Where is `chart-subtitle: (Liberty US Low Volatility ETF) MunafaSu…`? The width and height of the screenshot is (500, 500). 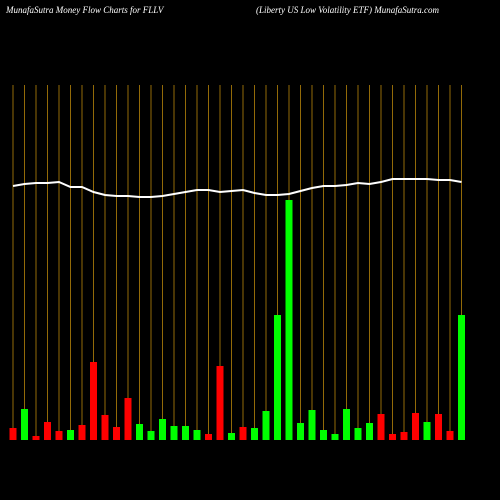
chart-subtitle: (Liberty US Low Volatility ETF) MunafaSu… is located at coordinates (347, 10).